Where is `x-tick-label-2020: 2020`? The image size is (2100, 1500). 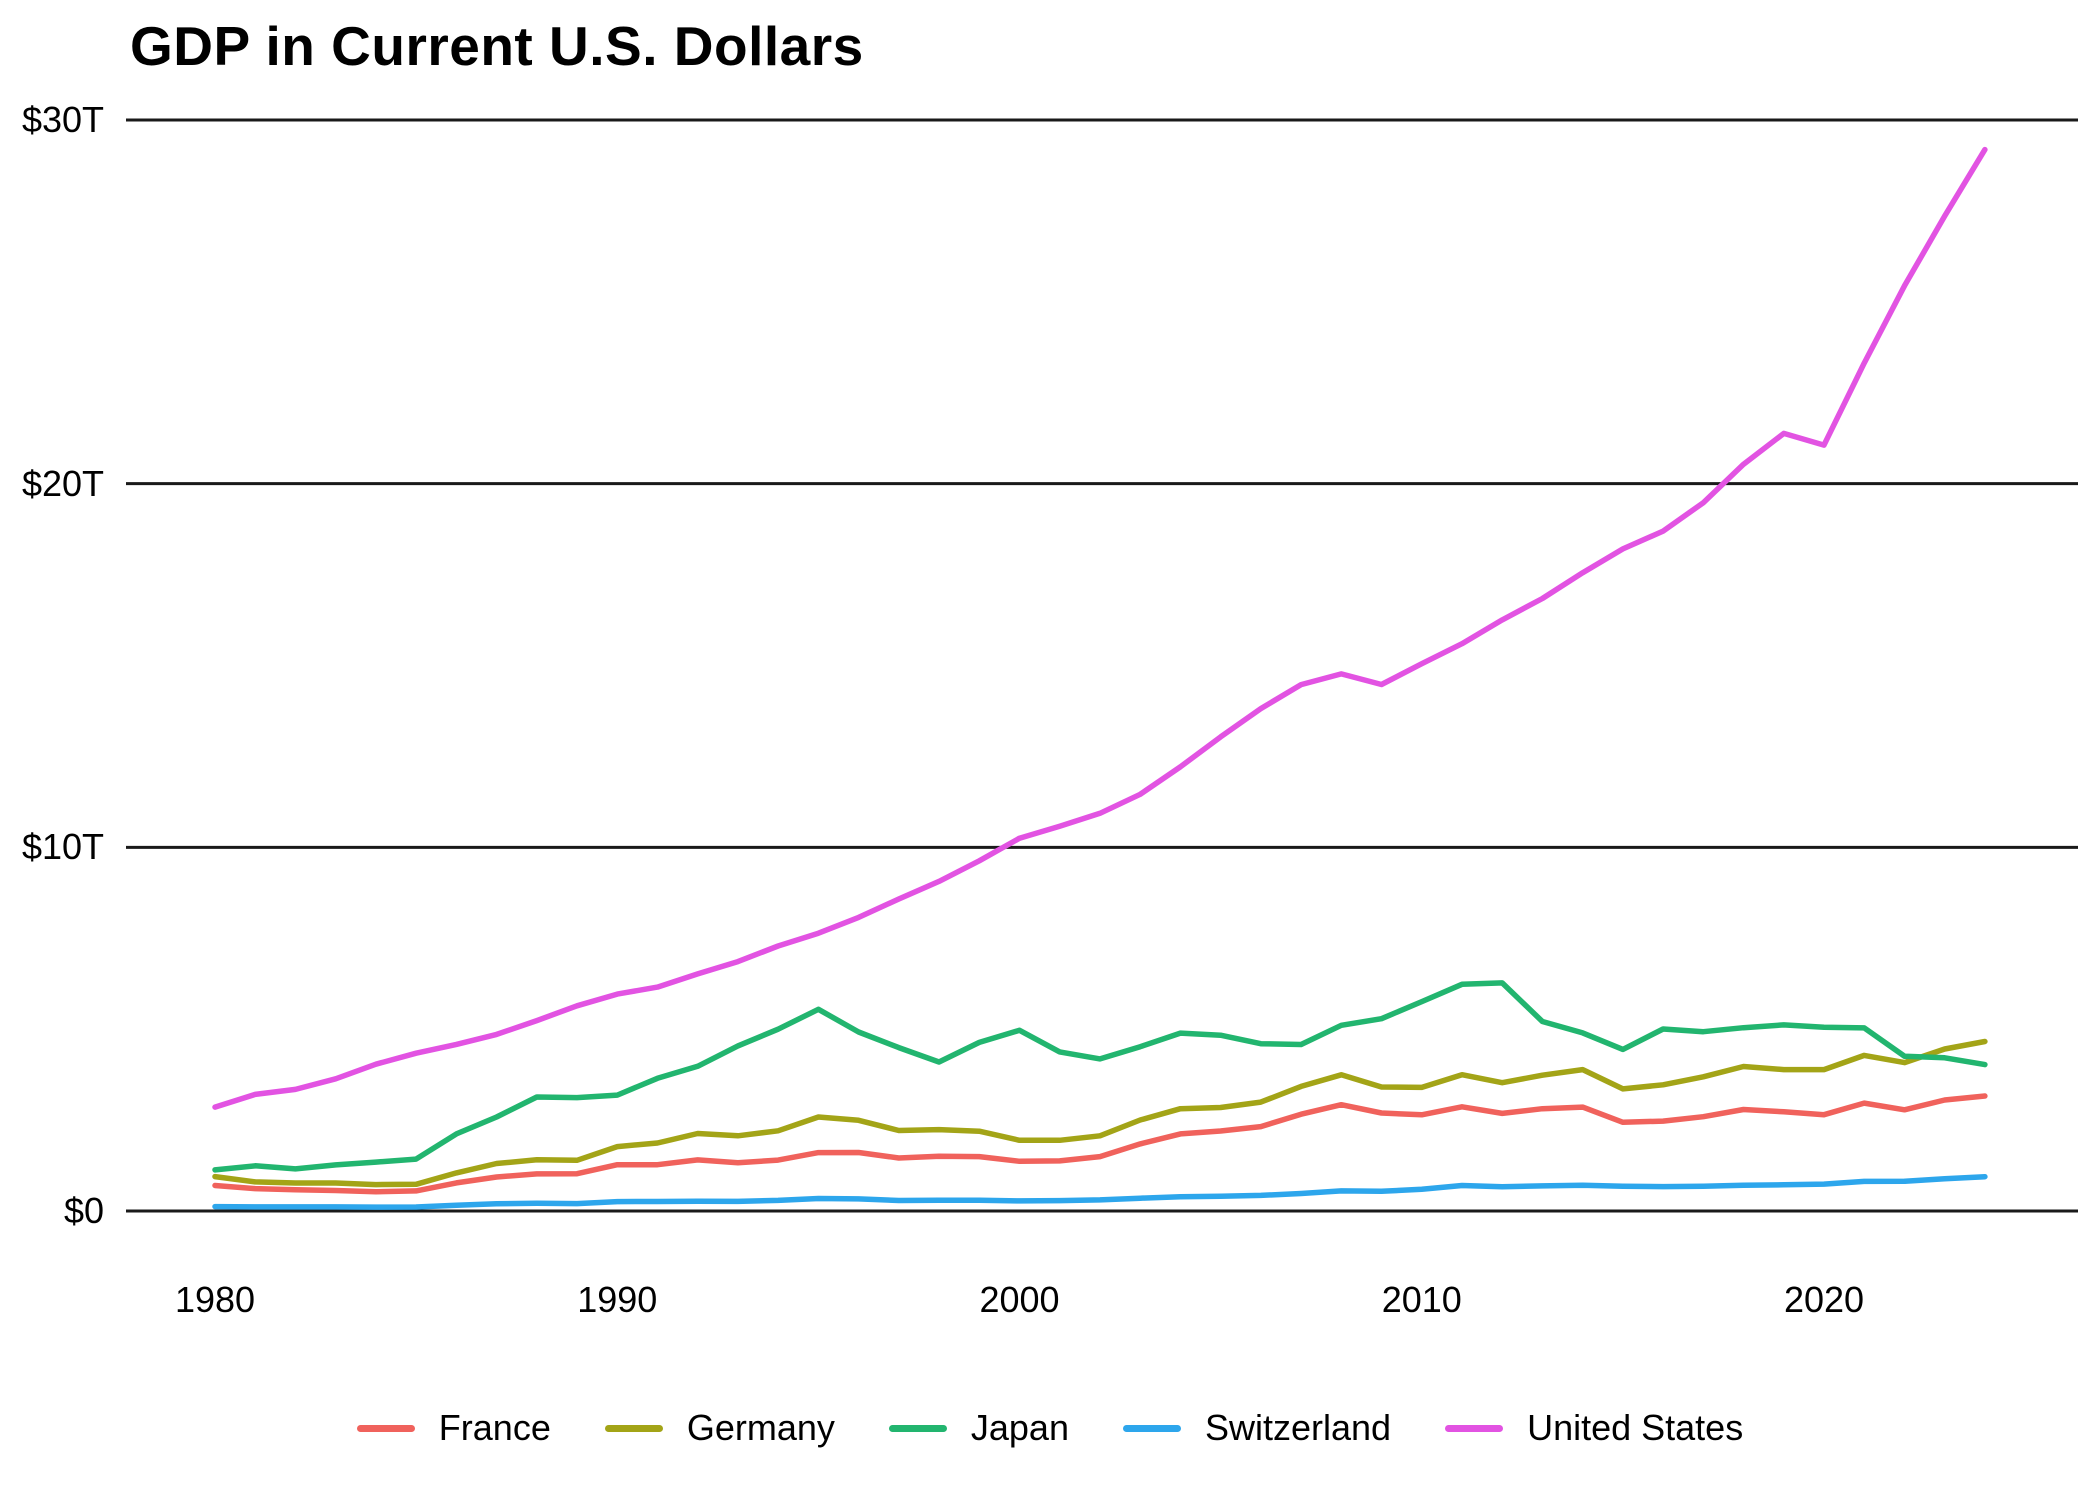
x-tick-label-2020: 2020 is located at coordinates (1824, 1299).